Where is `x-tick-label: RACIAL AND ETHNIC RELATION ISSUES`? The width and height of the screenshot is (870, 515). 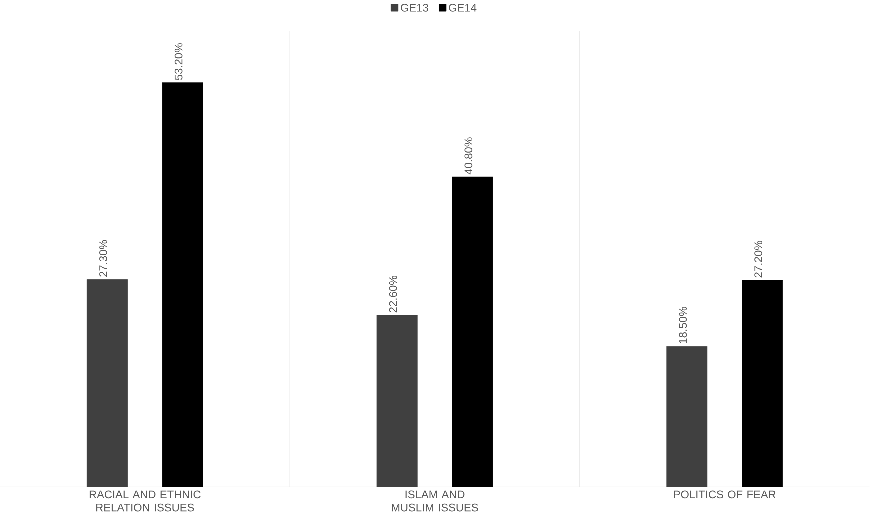
x-tick-label: RACIAL AND ETHNIC RELATION ISSUES is located at coordinates (145, 501).